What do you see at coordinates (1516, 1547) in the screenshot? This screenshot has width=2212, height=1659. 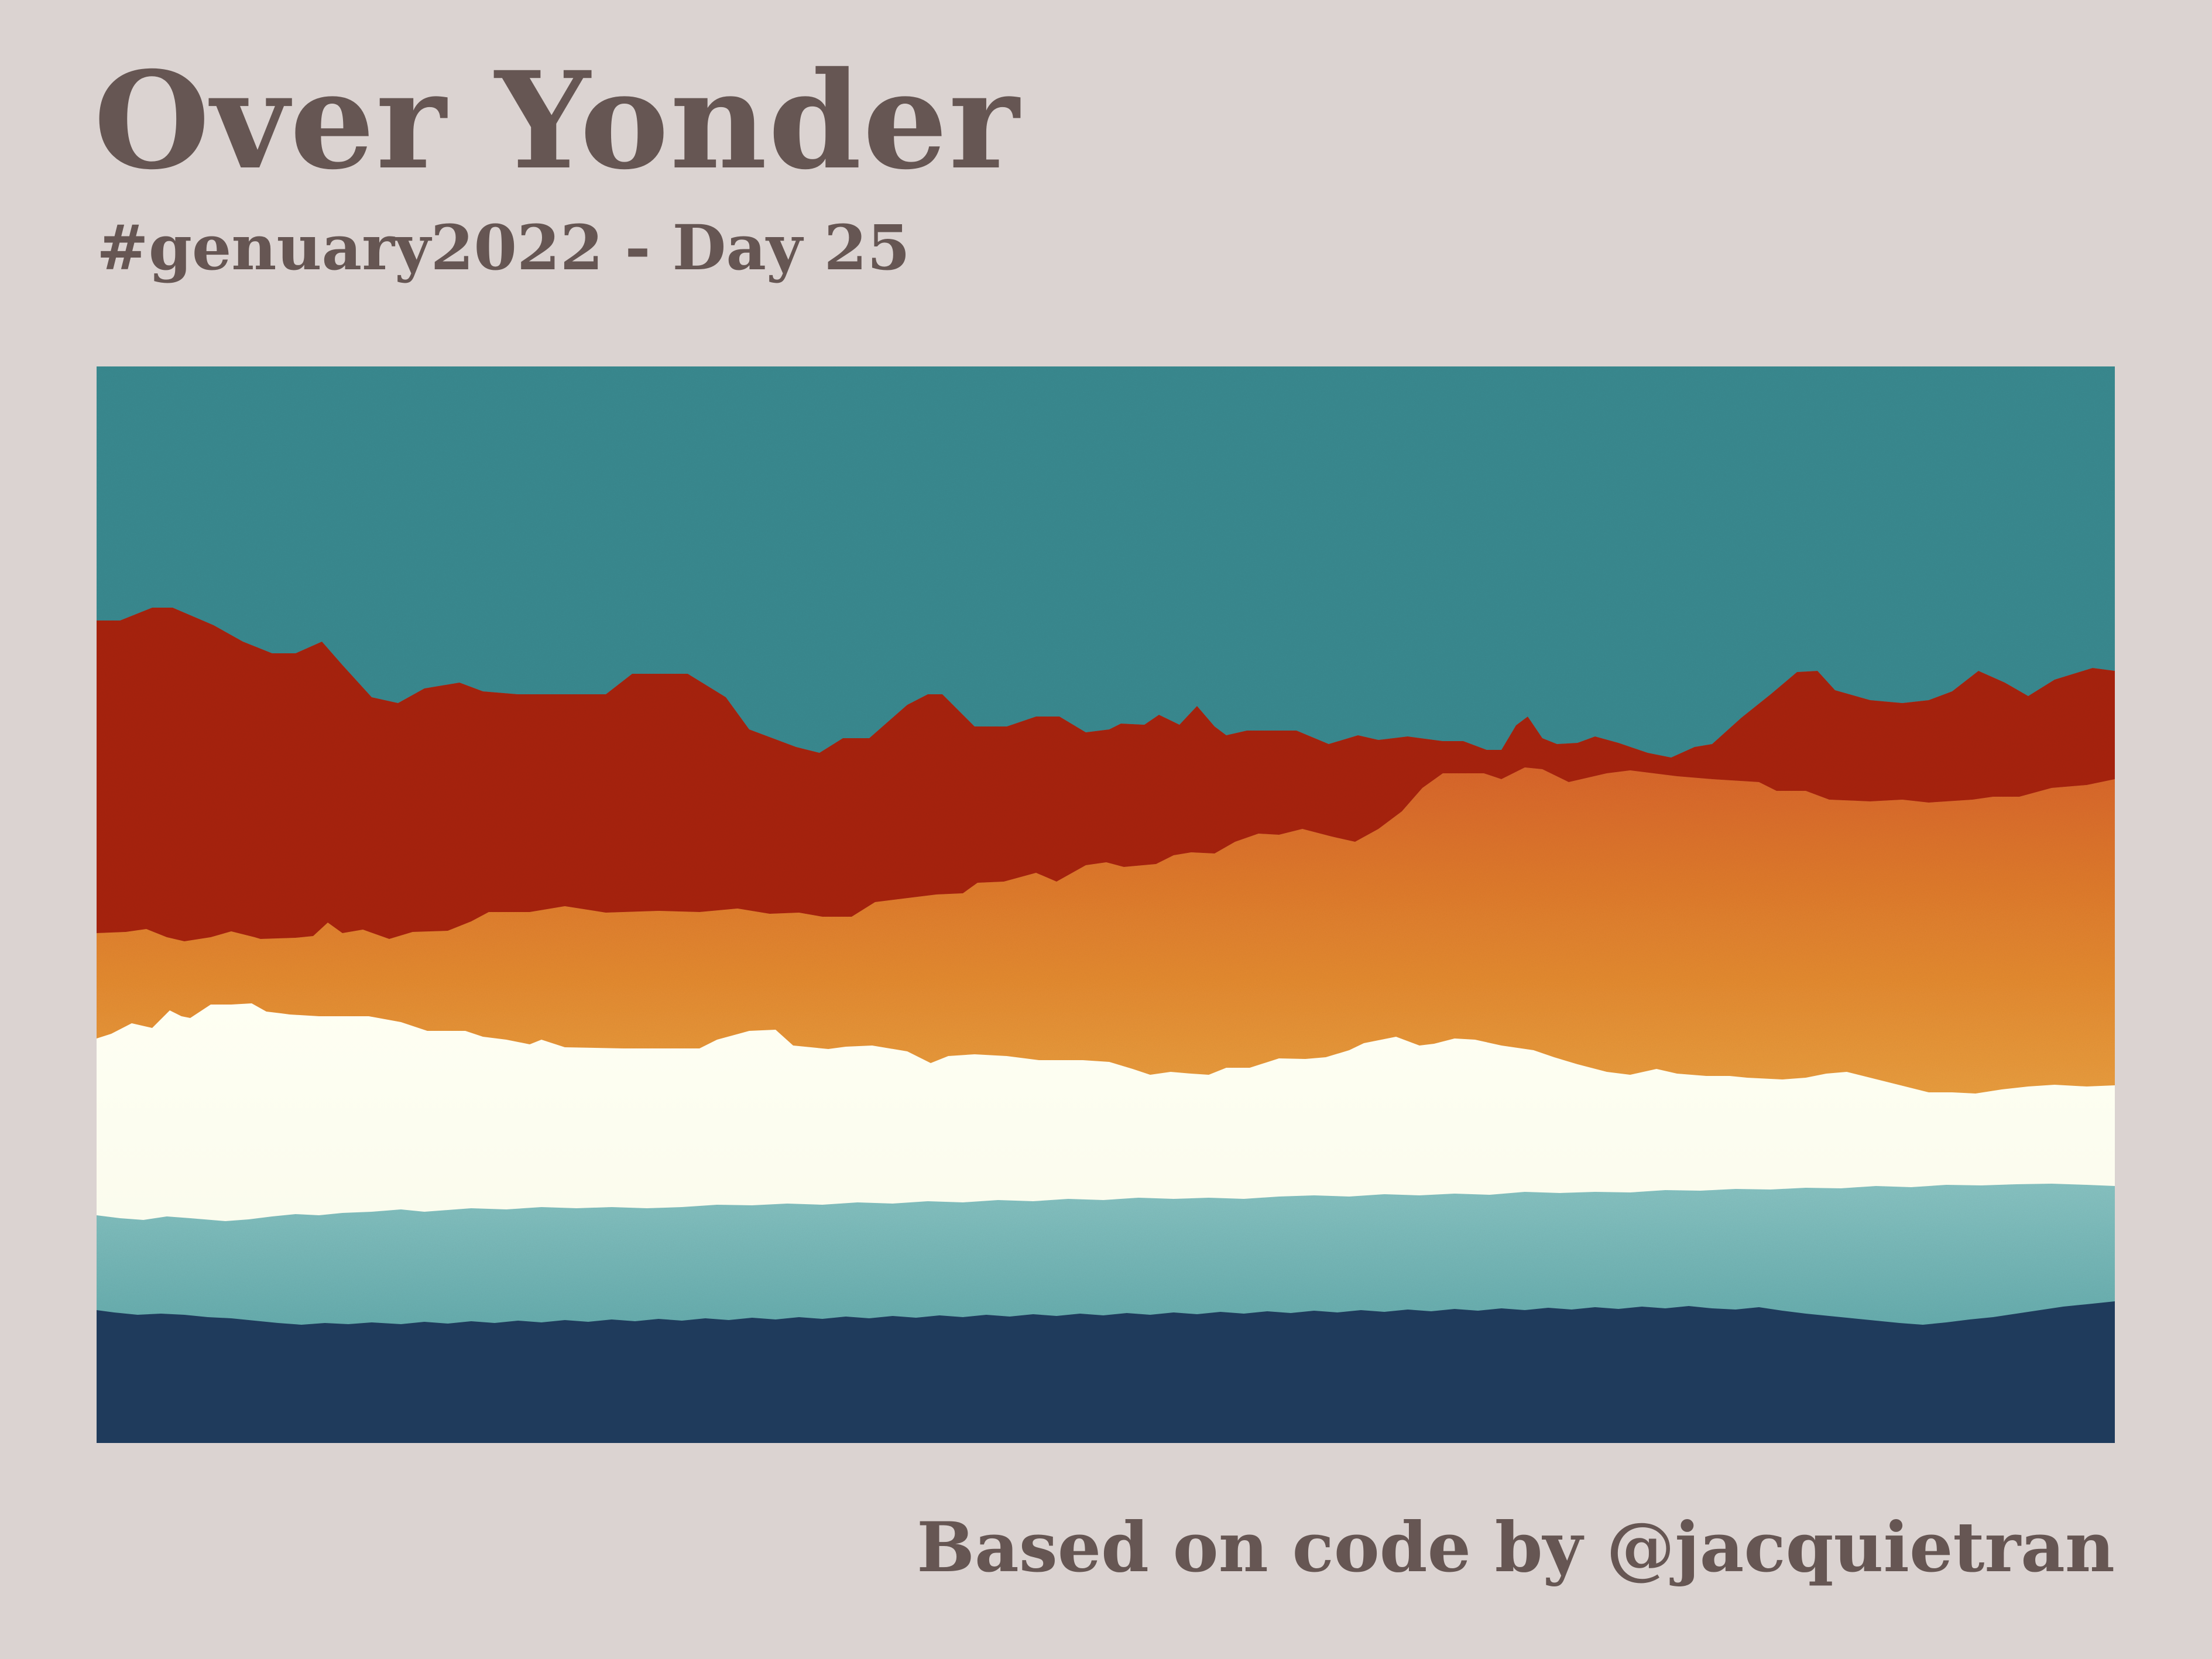 I see `credit-text: Based on code by @jacquietran` at bounding box center [1516, 1547].